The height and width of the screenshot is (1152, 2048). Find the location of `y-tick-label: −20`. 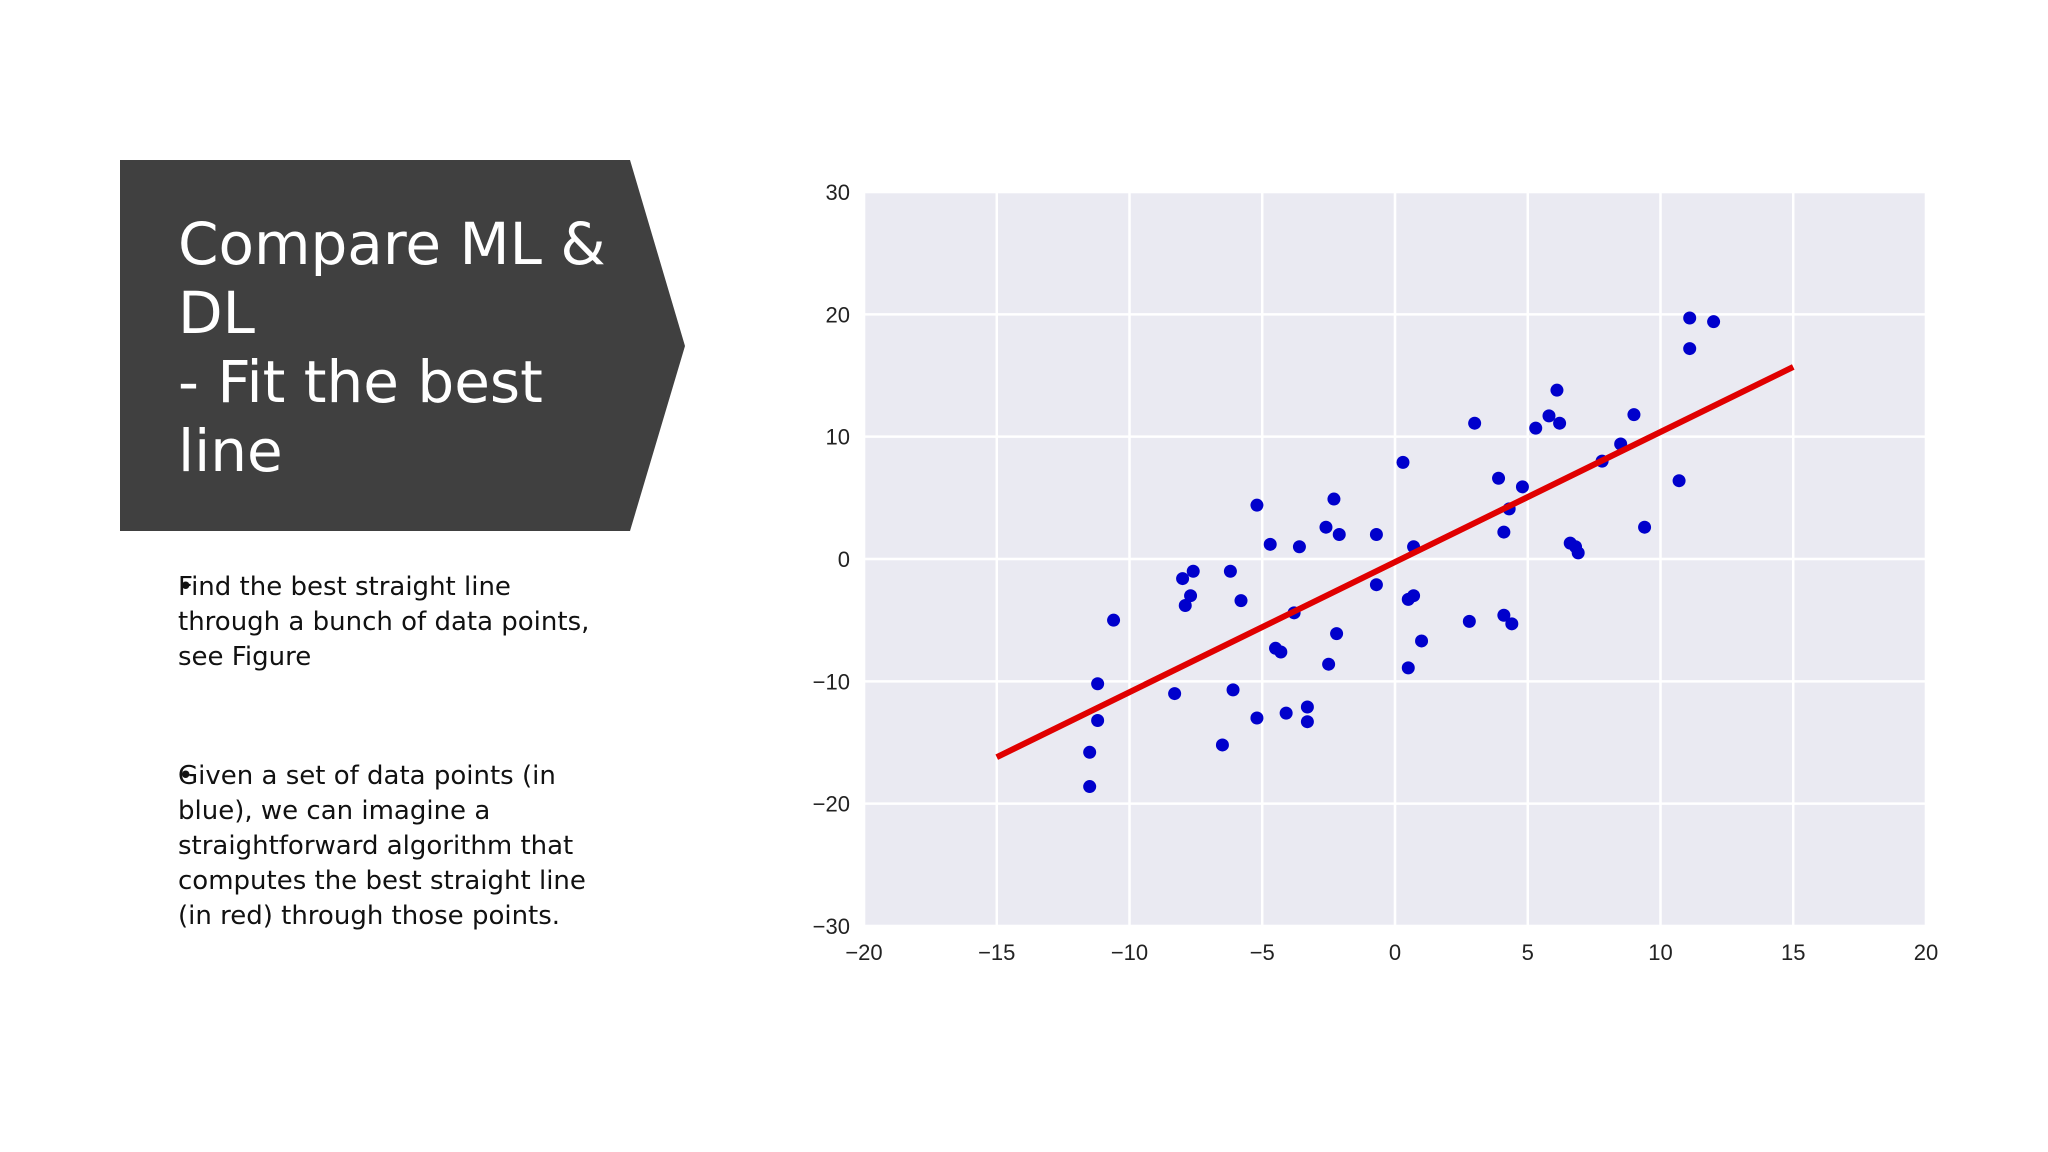

y-tick-label: −20 is located at coordinates (831, 804).